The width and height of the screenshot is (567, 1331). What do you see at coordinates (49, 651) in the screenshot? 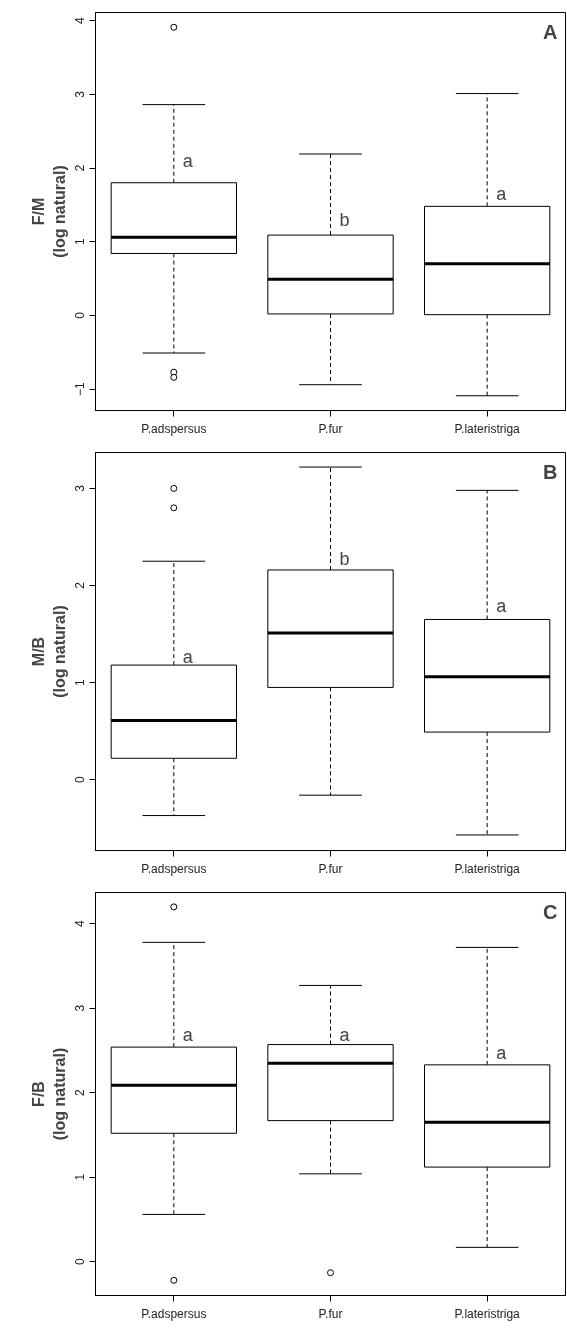
I see `y-axis-title: M/B (log natural)` at bounding box center [49, 651].